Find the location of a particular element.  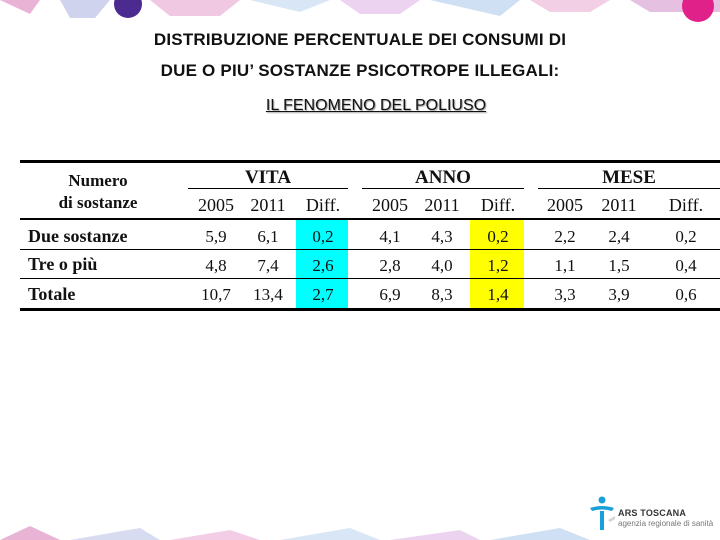

table-bottom-rule is located at coordinates (370, 309).